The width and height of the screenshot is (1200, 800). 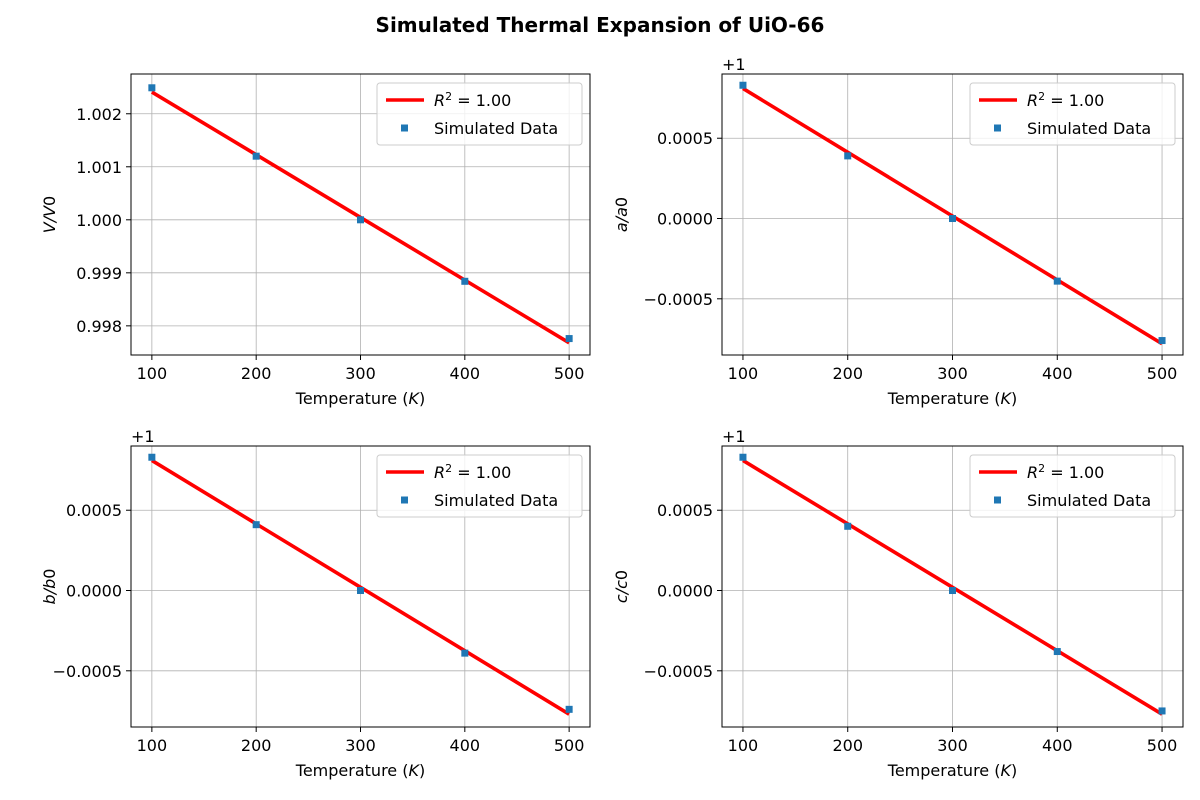 I want to click on y-tick-label: 1.002, so click(x=99, y=114).